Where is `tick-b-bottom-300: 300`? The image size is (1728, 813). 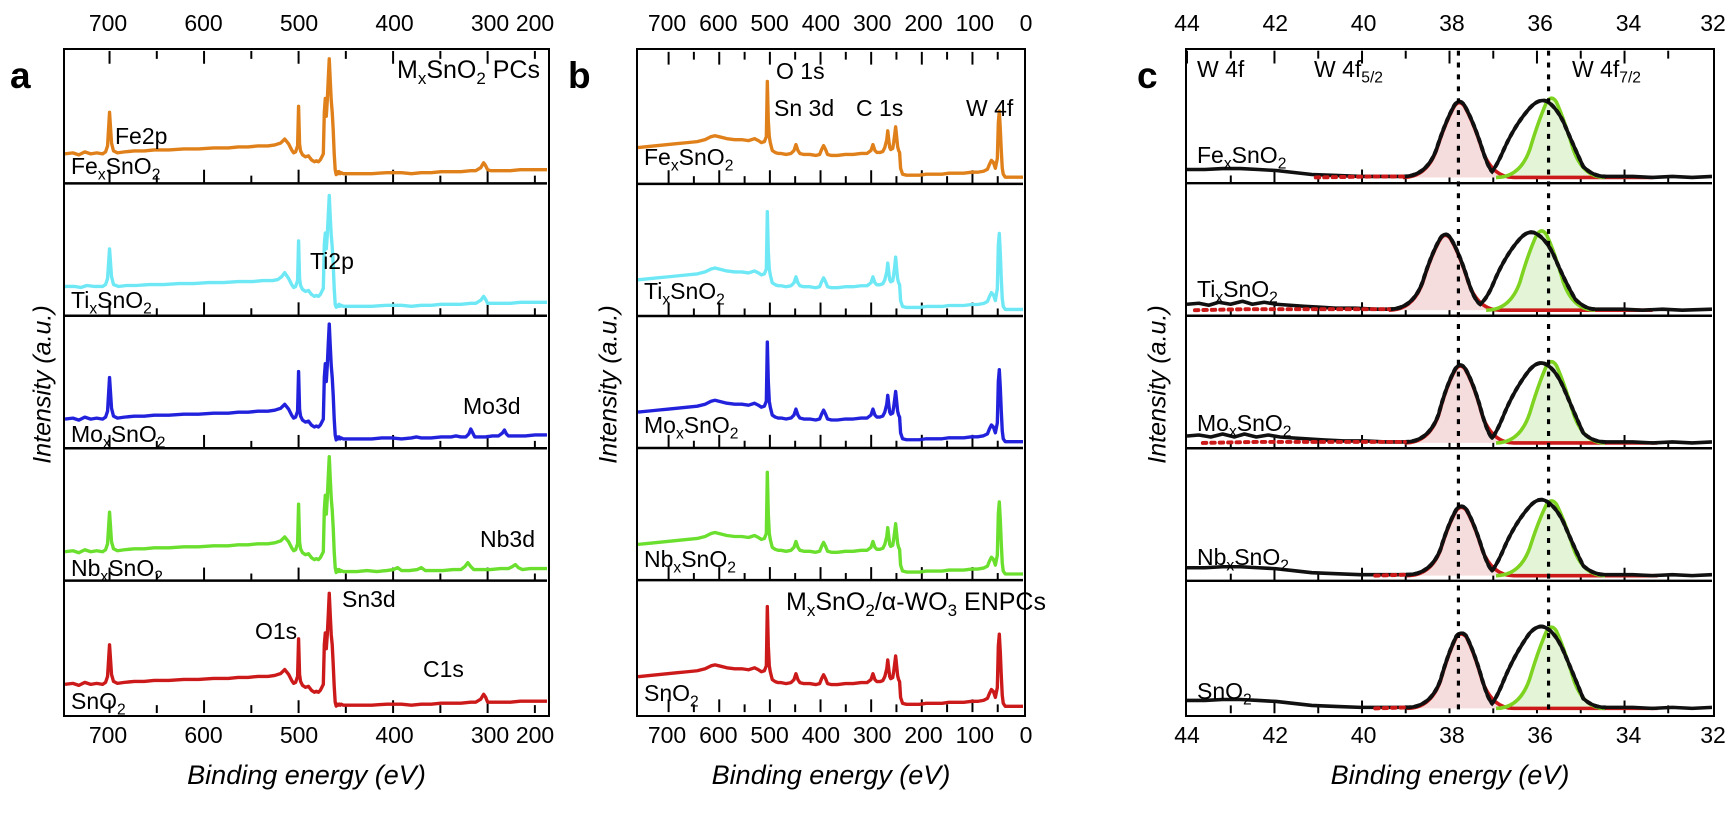 tick-b-bottom-300: 300 is located at coordinates (872, 735).